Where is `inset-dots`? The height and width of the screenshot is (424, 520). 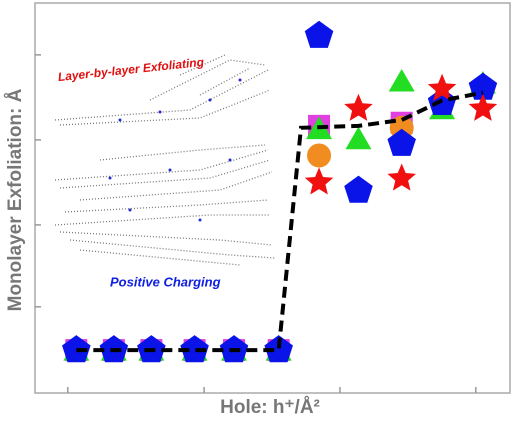 inset-dots is located at coordinates (175, 150).